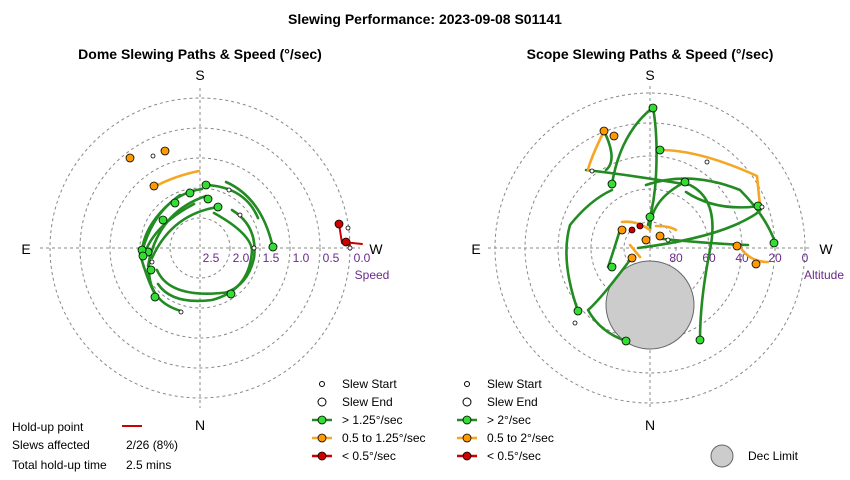 The height and width of the screenshot is (480, 850). Describe the element at coordinates (649, 75) in the screenshot. I see `scope-cardinal-s: S` at that location.